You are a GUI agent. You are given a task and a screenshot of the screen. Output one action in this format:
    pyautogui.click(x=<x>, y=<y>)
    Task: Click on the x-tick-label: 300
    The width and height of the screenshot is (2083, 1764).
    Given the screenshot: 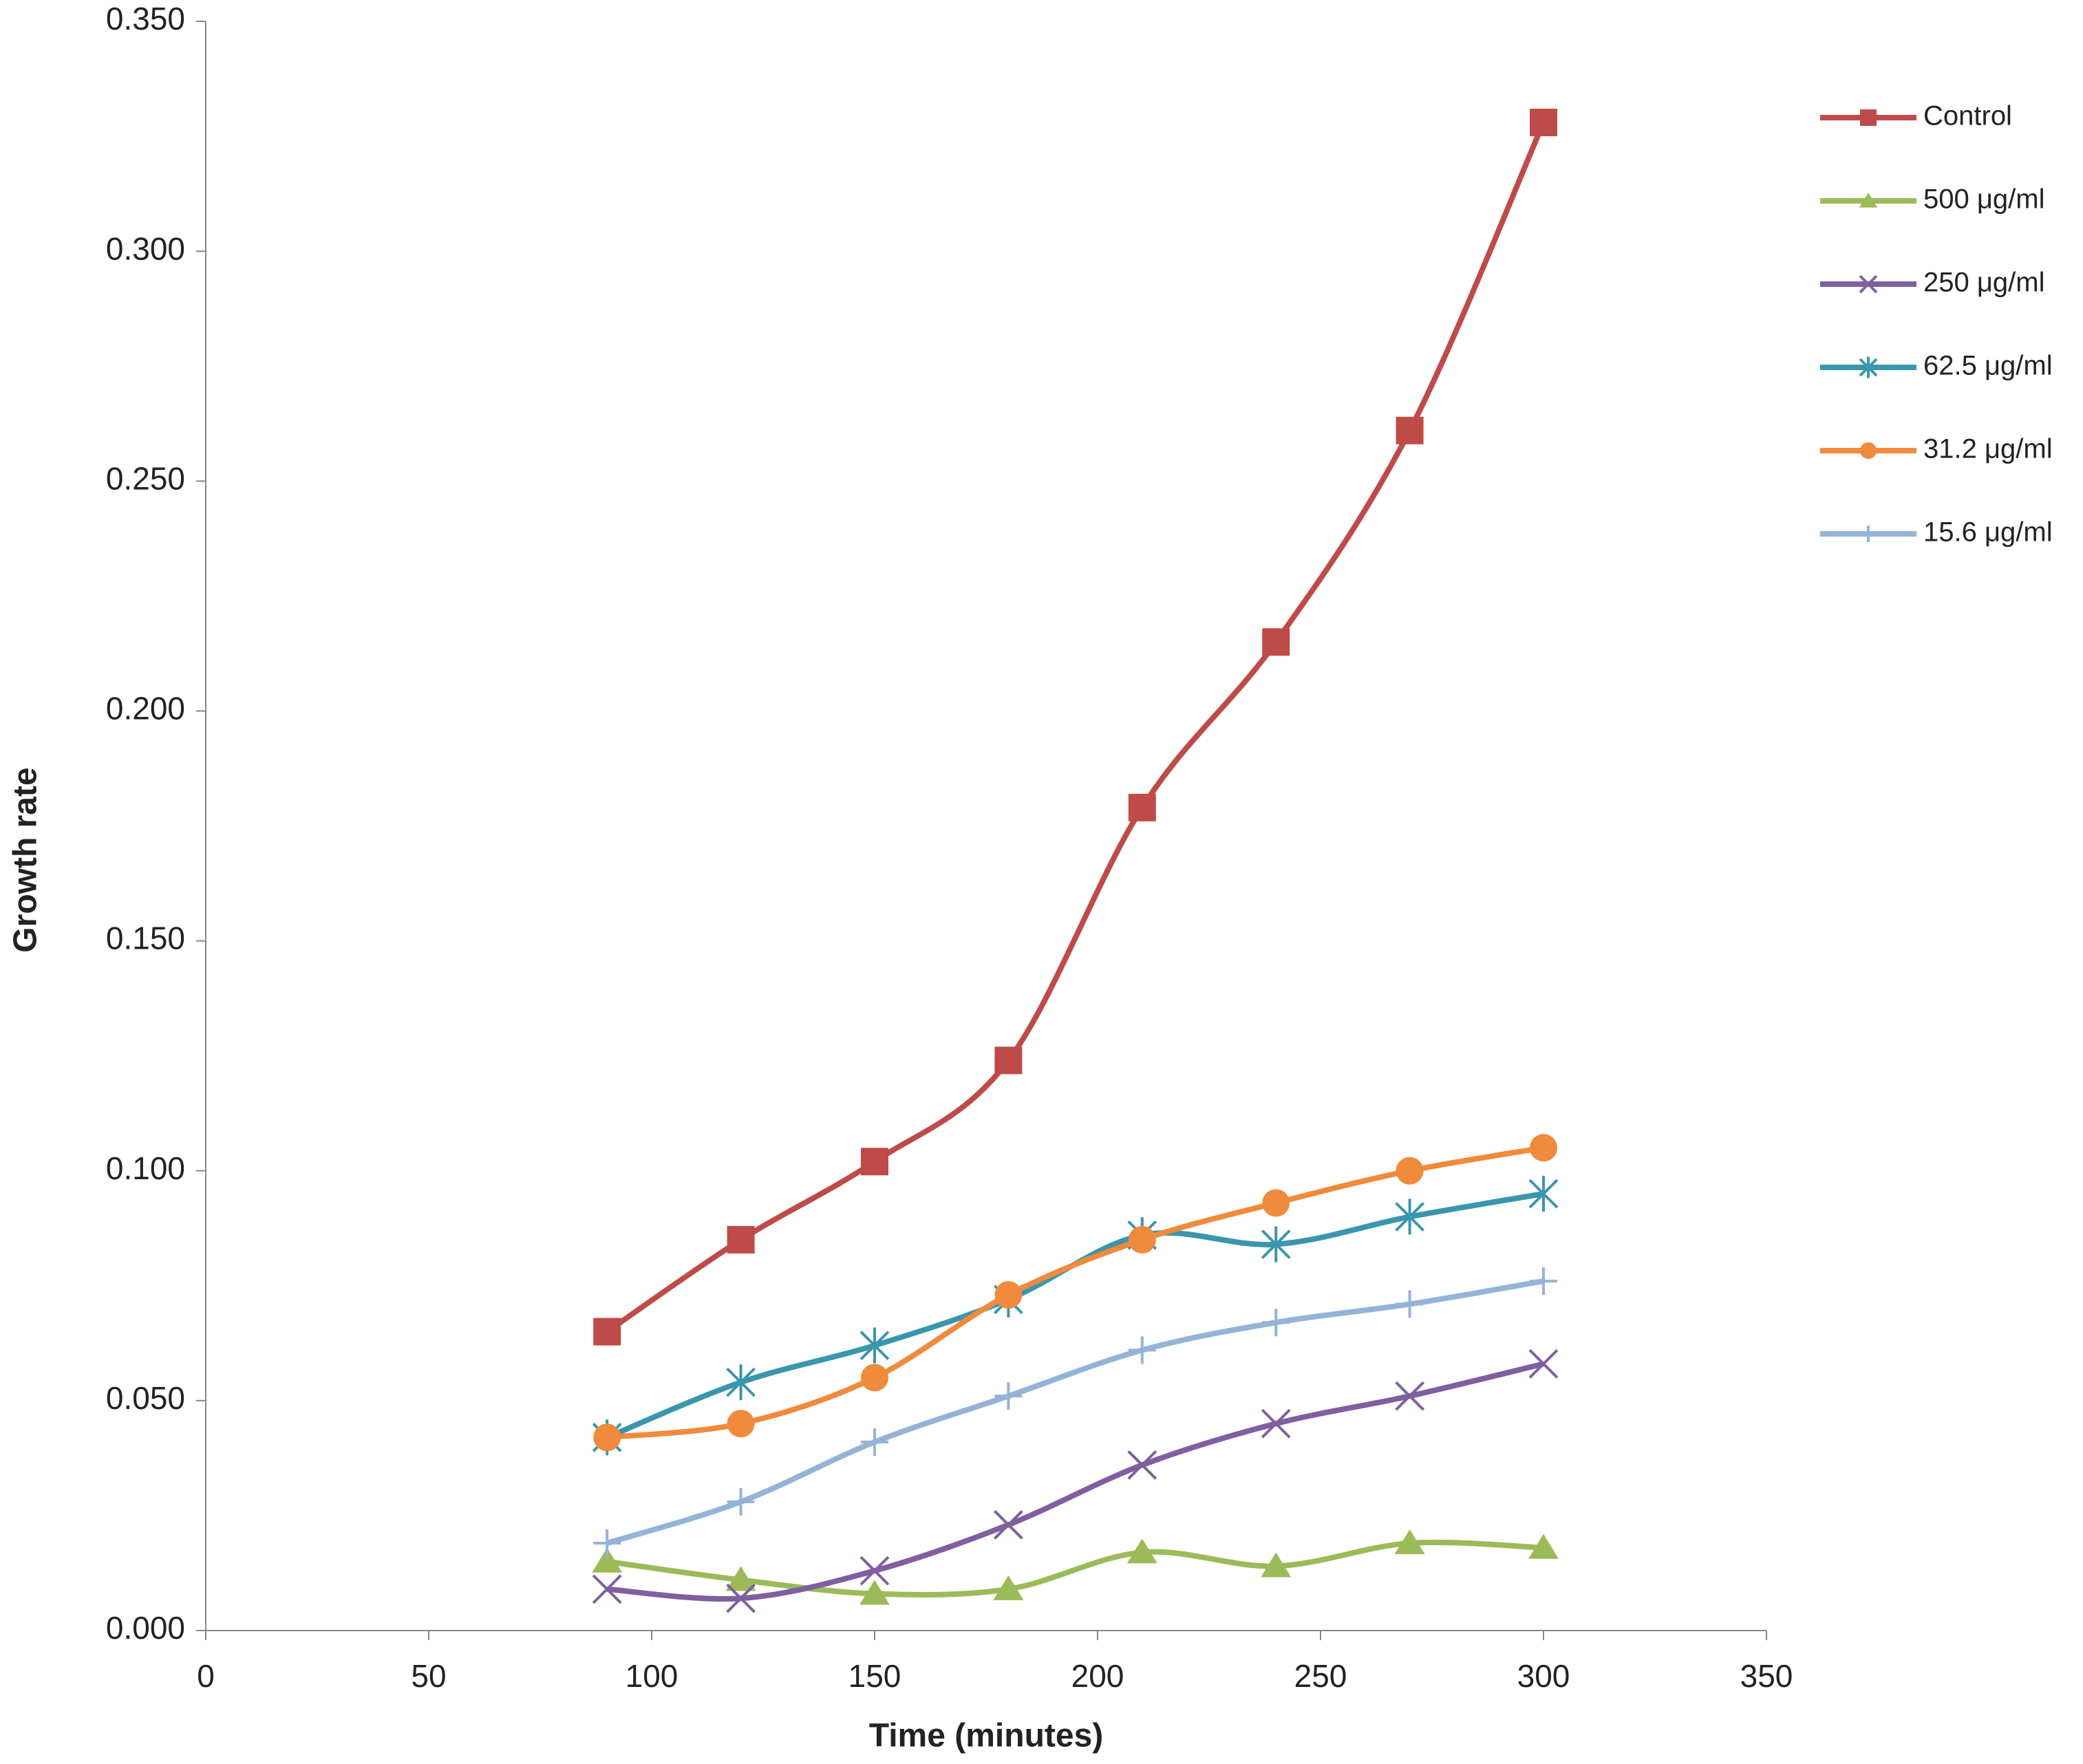 What is the action you would take?
    pyautogui.click(x=1544, y=1676)
    